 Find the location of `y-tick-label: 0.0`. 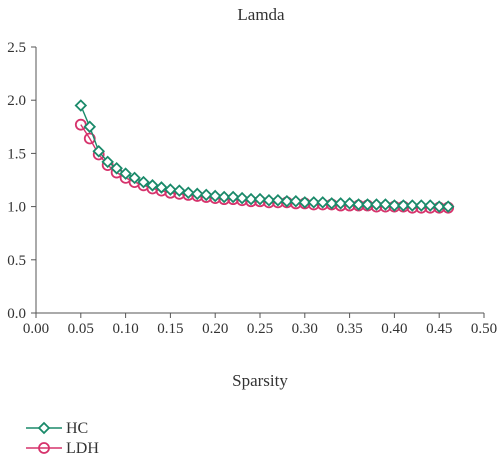

y-tick-label: 0.0 is located at coordinates (16, 314).